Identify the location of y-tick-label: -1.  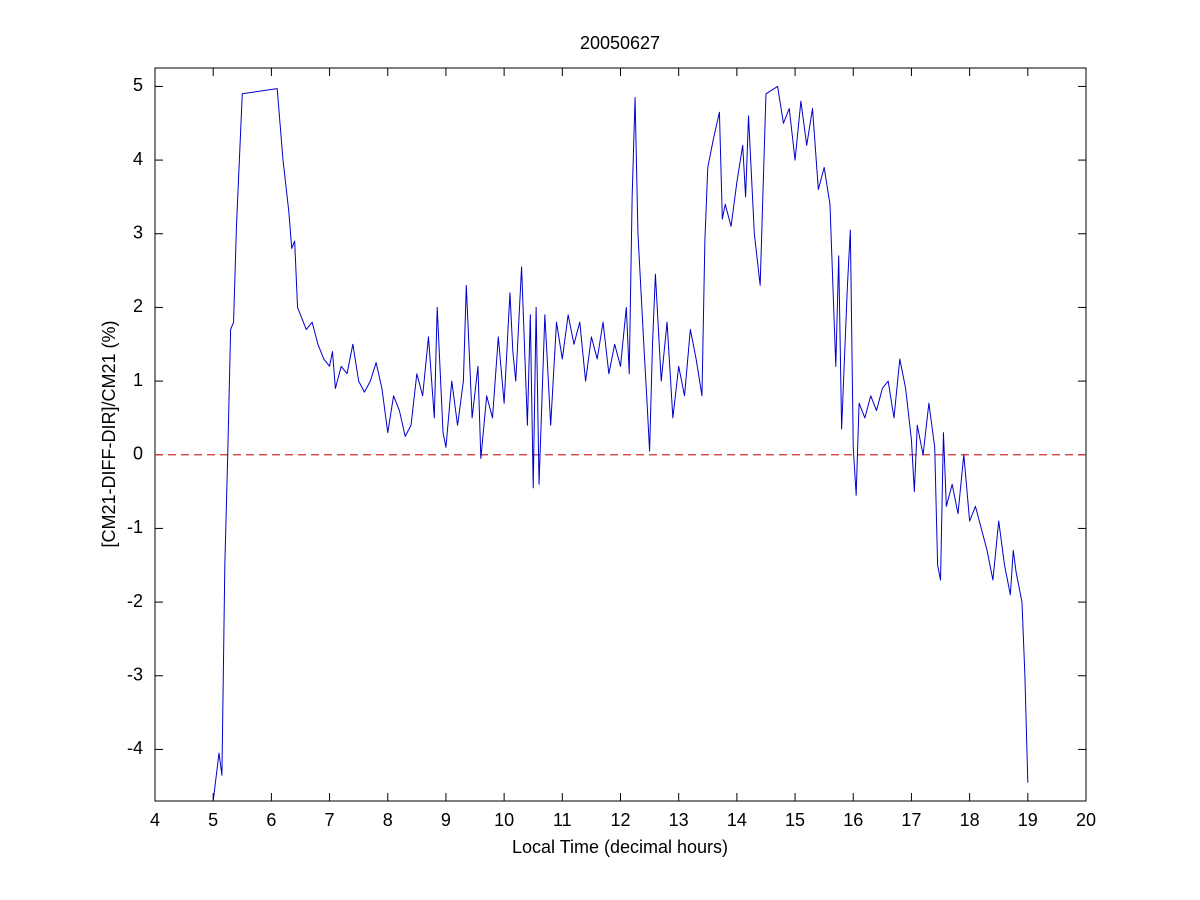
(135, 527).